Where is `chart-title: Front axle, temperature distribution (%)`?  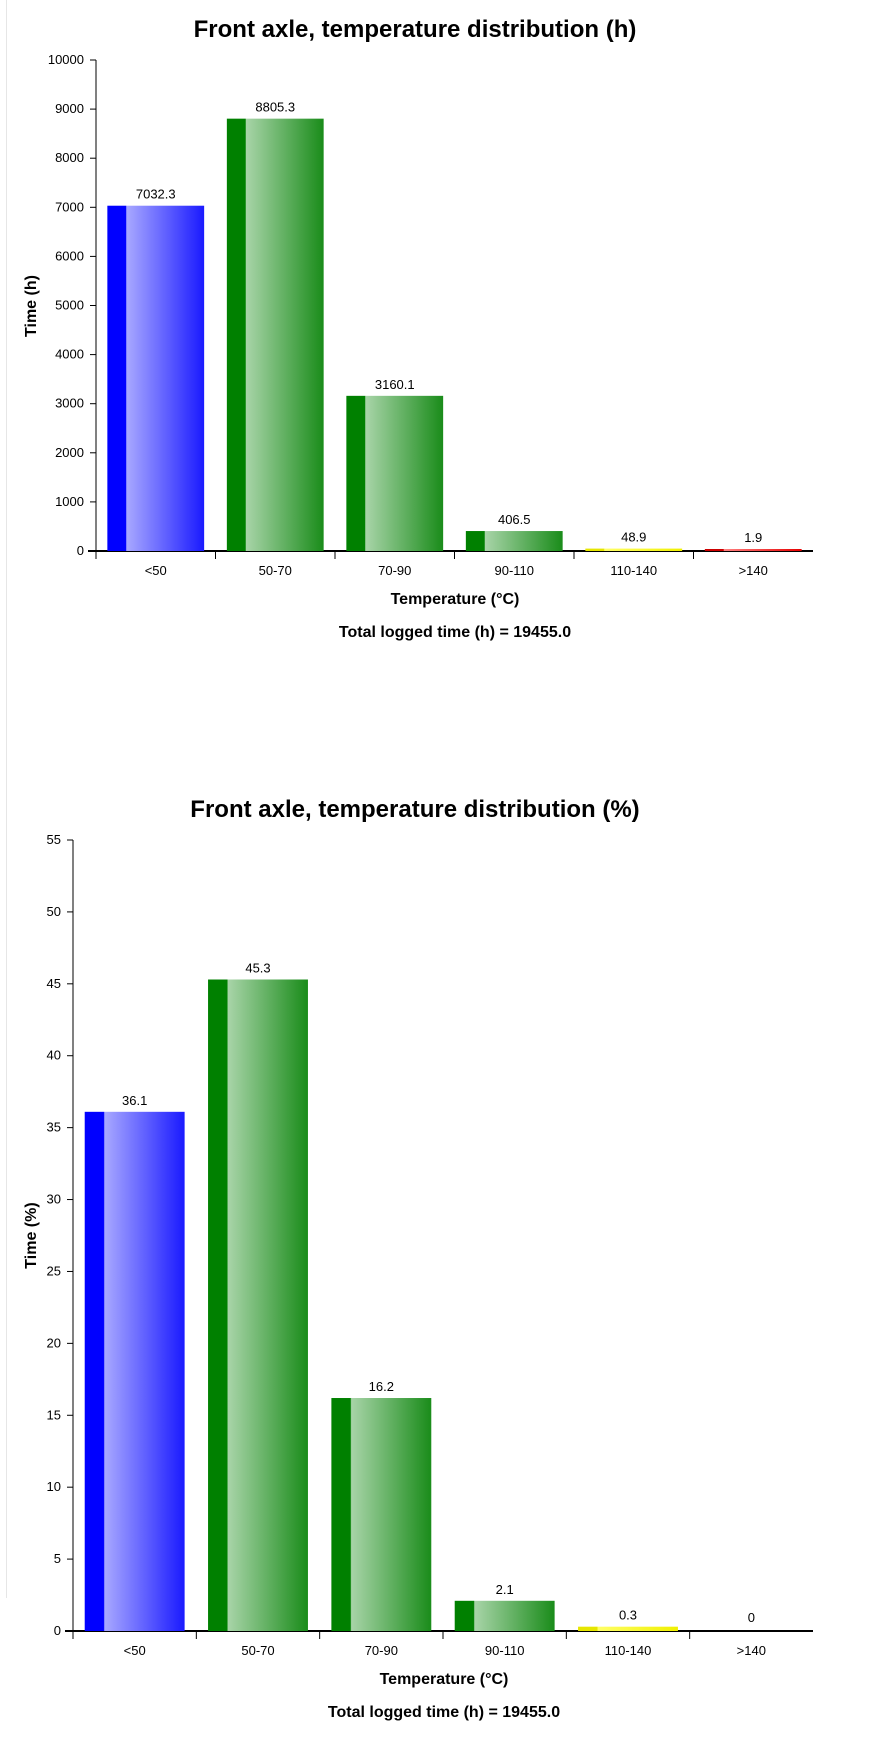 chart-title: Front axle, temperature distribution (%) is located at coordinates (414, 809).